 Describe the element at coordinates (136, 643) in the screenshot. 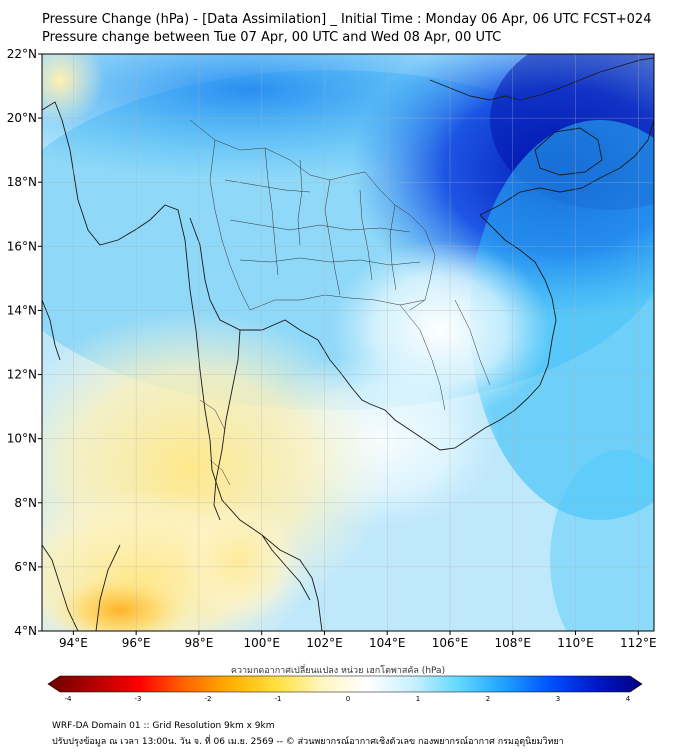

I see `lon-label: 96°E` at that location.